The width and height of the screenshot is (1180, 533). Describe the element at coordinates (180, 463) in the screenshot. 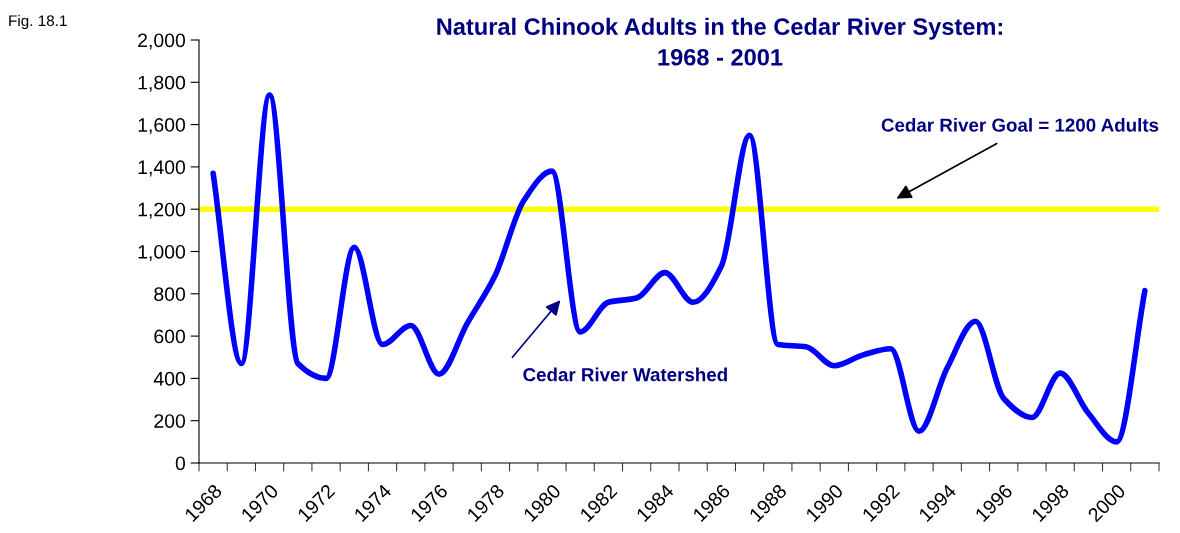

I see `y-tick-label: 0` at that location.